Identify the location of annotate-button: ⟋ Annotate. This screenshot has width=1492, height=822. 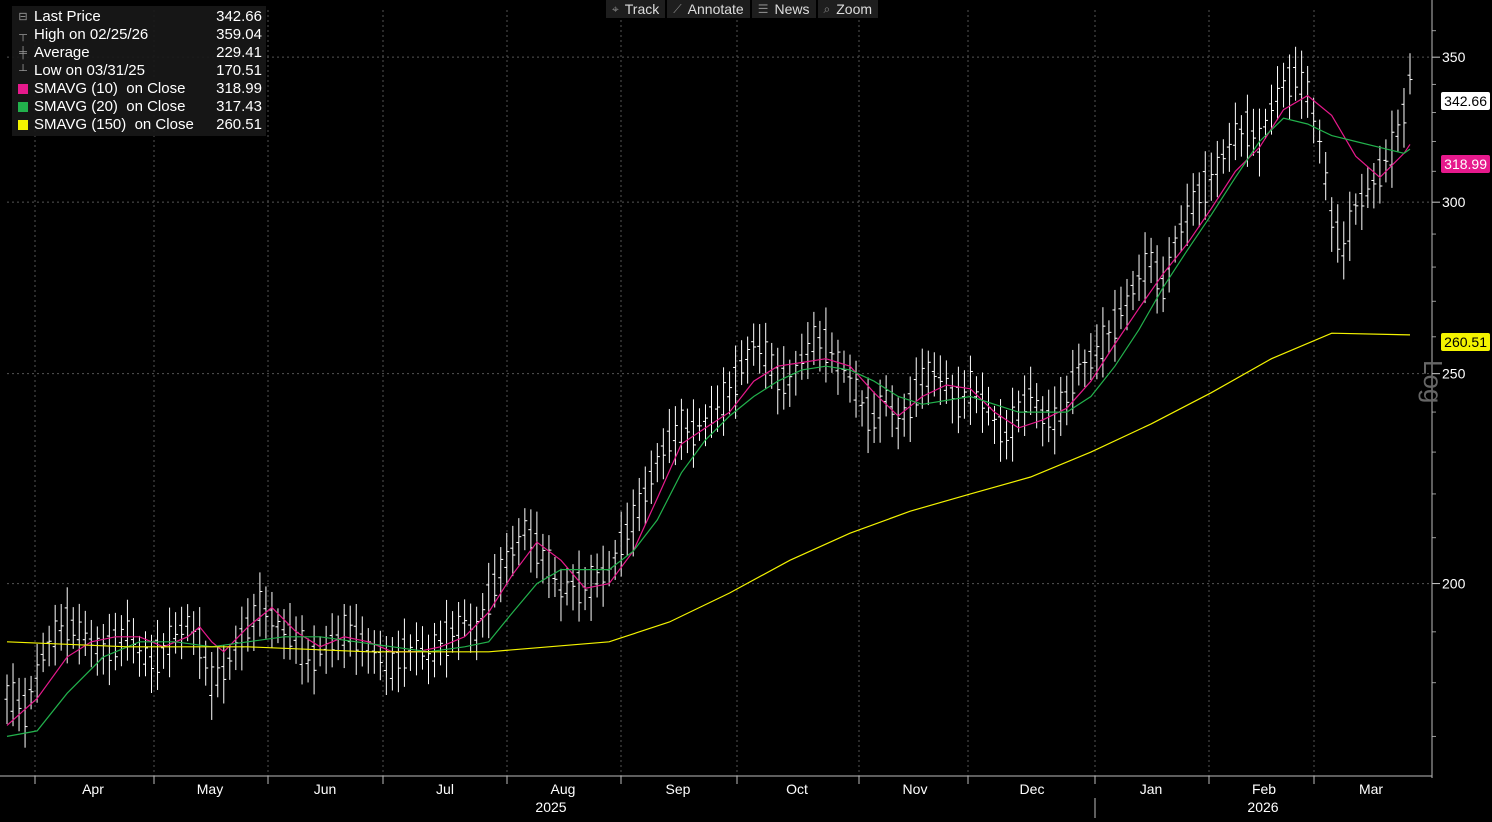
(708, 9).